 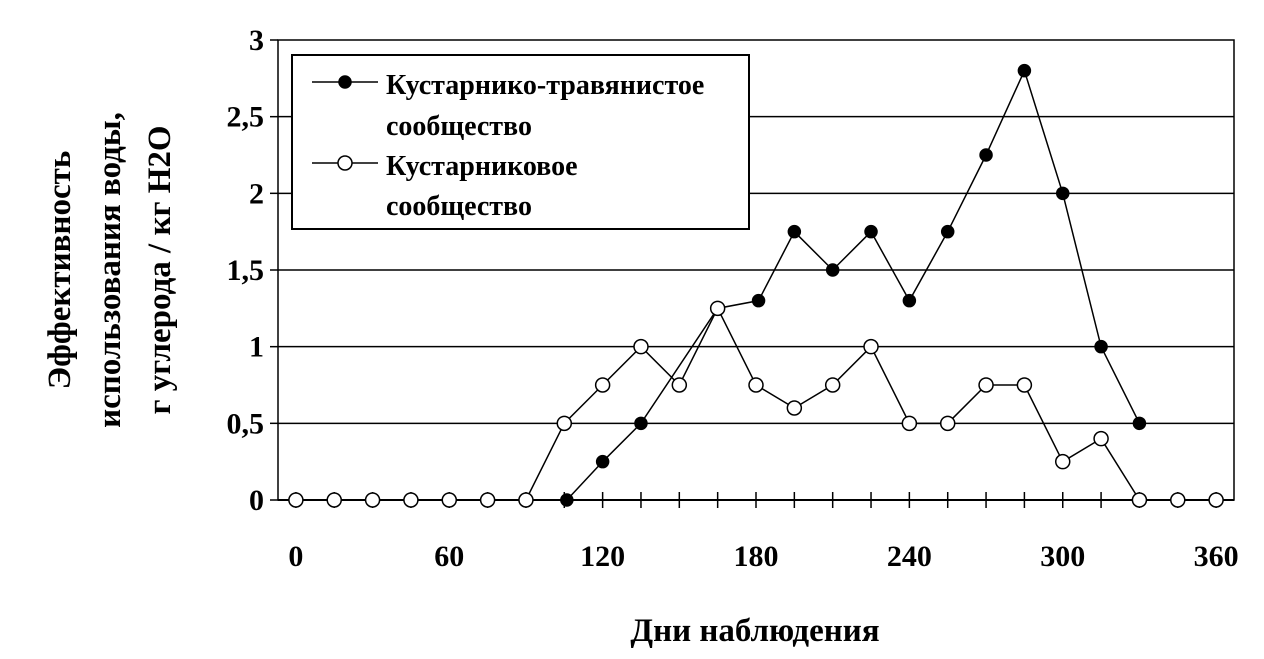 I want to click on legend-label-series-1-line-1: Кустарнико-травянистое, so click(x=545, y=85).